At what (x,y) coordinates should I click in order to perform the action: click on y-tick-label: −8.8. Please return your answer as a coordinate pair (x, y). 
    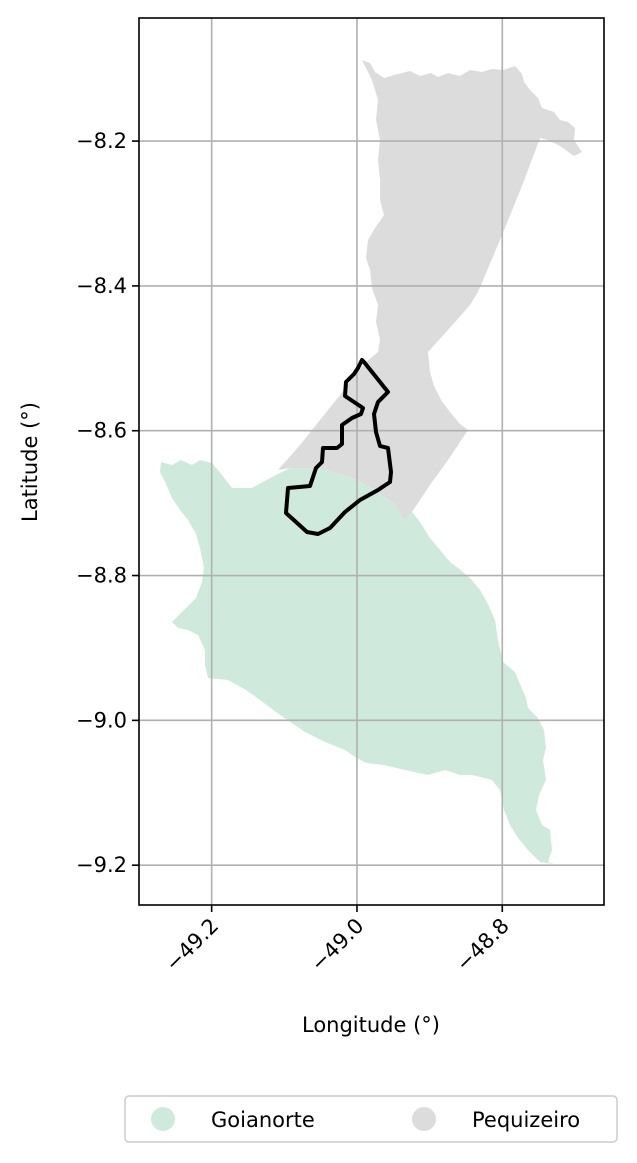
    Looking at the image, I should click on (101, 576).